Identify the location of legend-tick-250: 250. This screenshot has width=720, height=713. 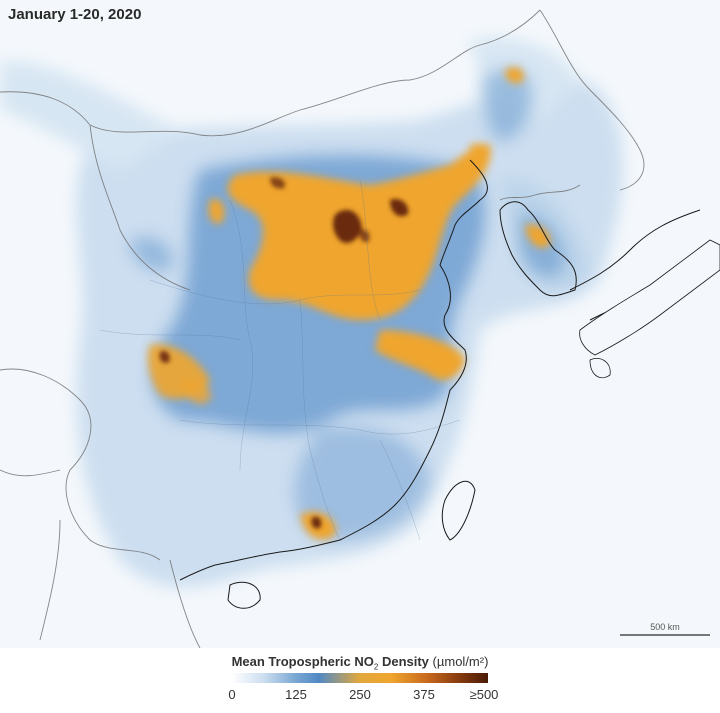
(360, 694).